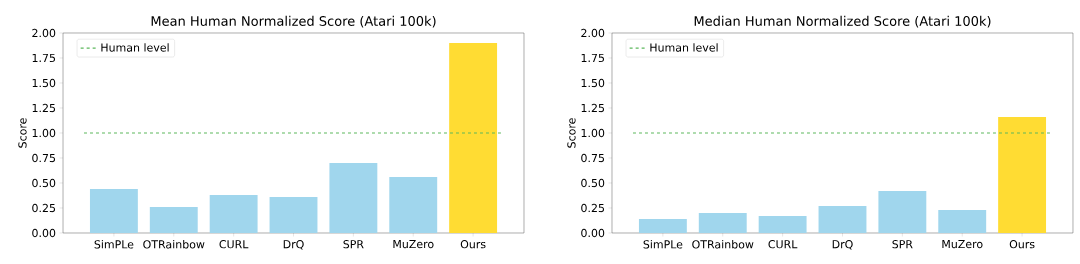 This screenshot has height=264, width=1080. What do you see at coordinates (842, 21) in the screenshot?
I see `chart-title: Median Human Normalized Score (Atari 100k)` at bounding box center [842, 21].